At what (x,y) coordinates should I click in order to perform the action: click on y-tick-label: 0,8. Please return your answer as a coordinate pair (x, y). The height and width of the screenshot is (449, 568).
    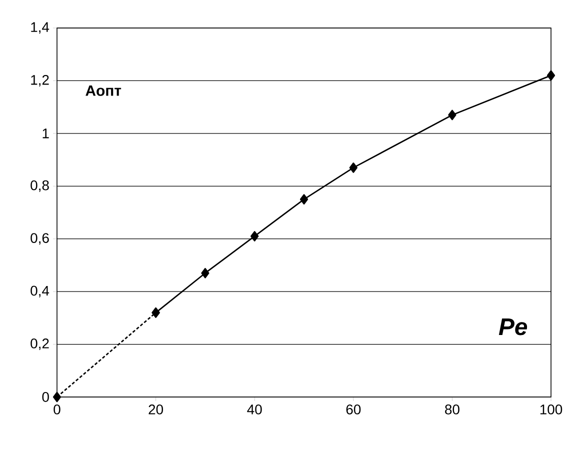
    Looking at the image, I should click on (39, 186).